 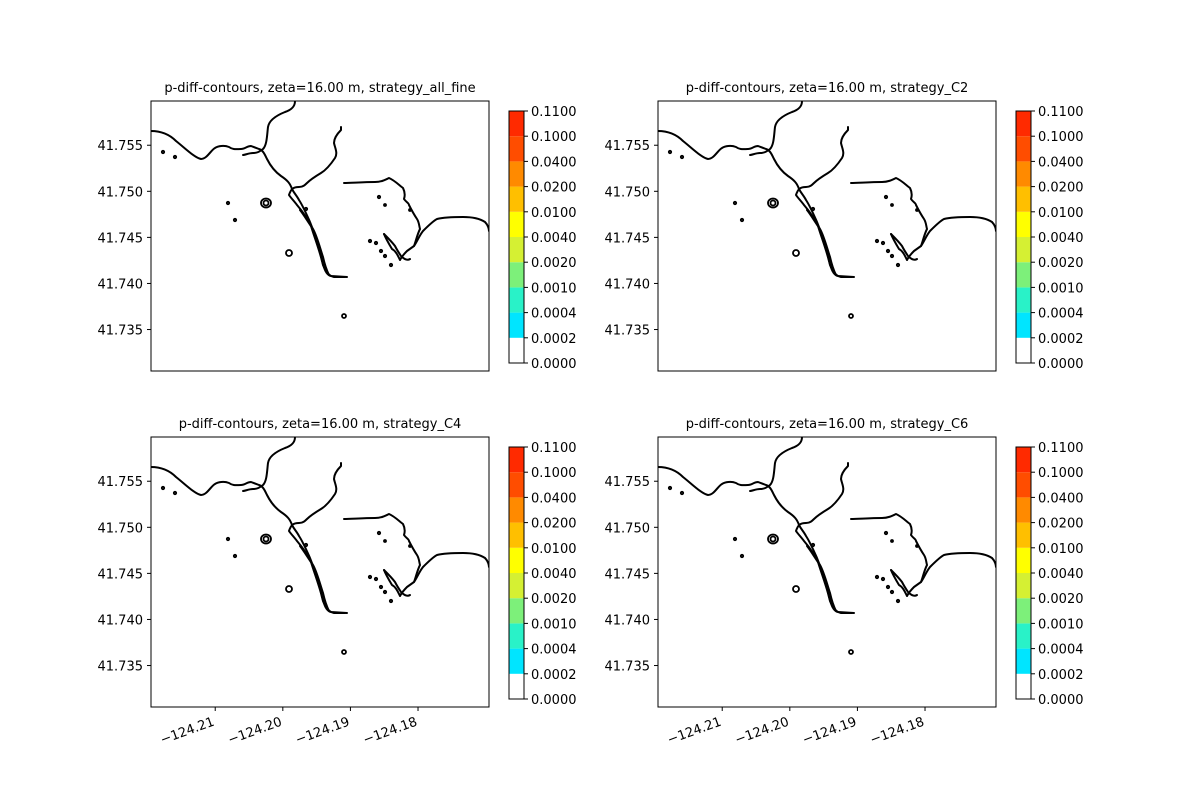 I want to click on colorbar-label: 0.1100, so click(x=1061, y=448).